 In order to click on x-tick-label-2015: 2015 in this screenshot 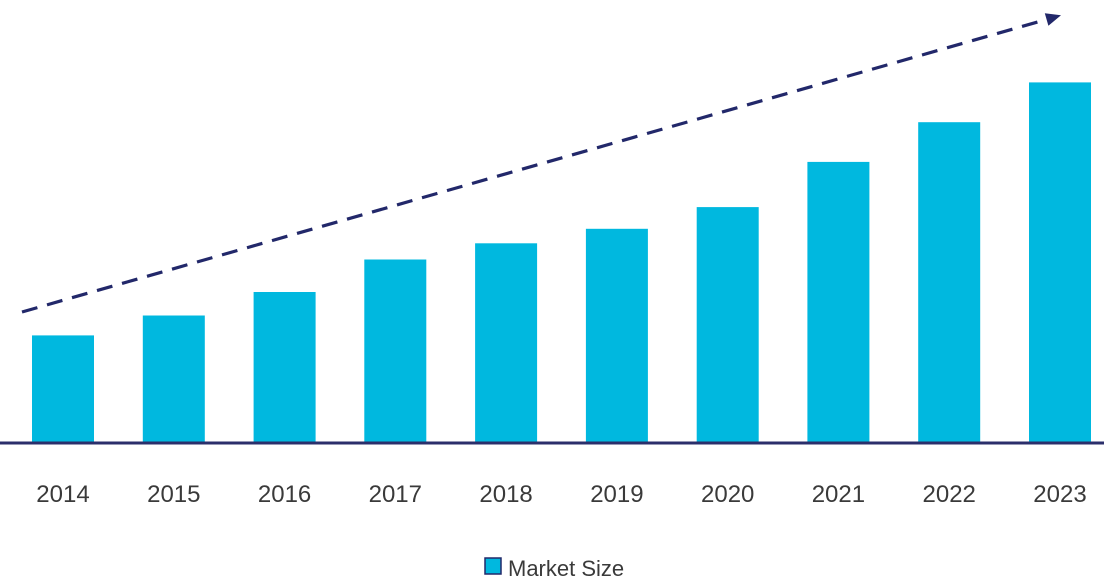, I will do `click(173, 494)`.